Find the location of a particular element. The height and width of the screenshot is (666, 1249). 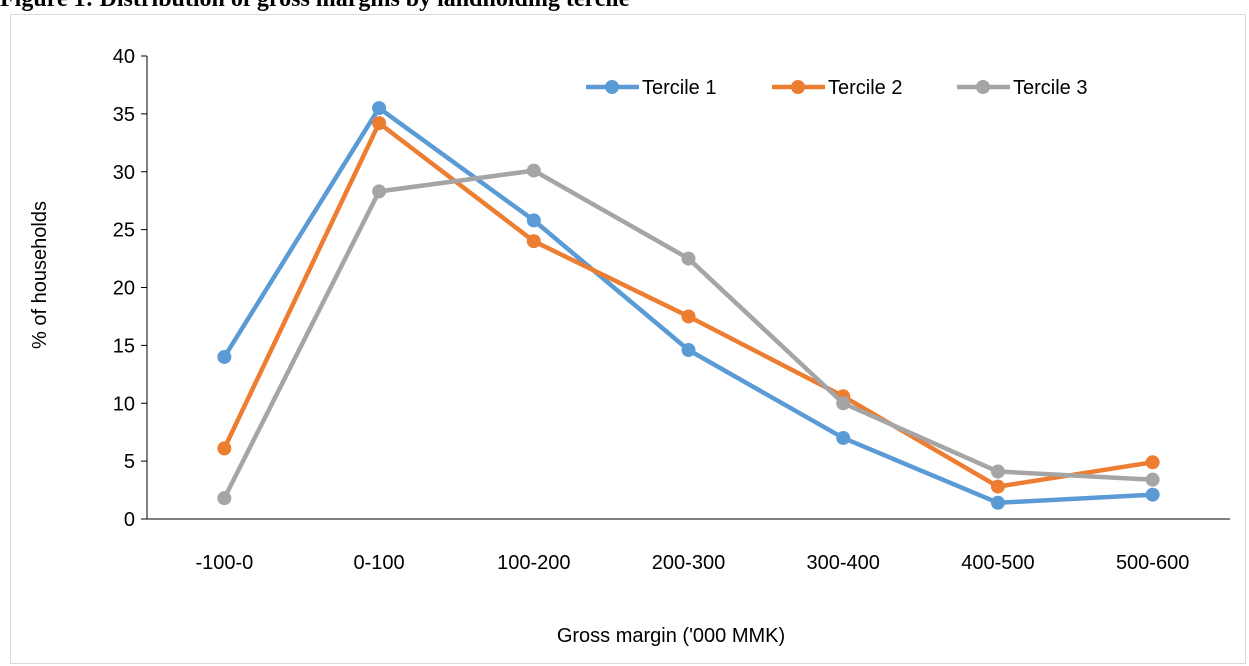

y-tick-label: 30 is located at coordinates (124, 173).